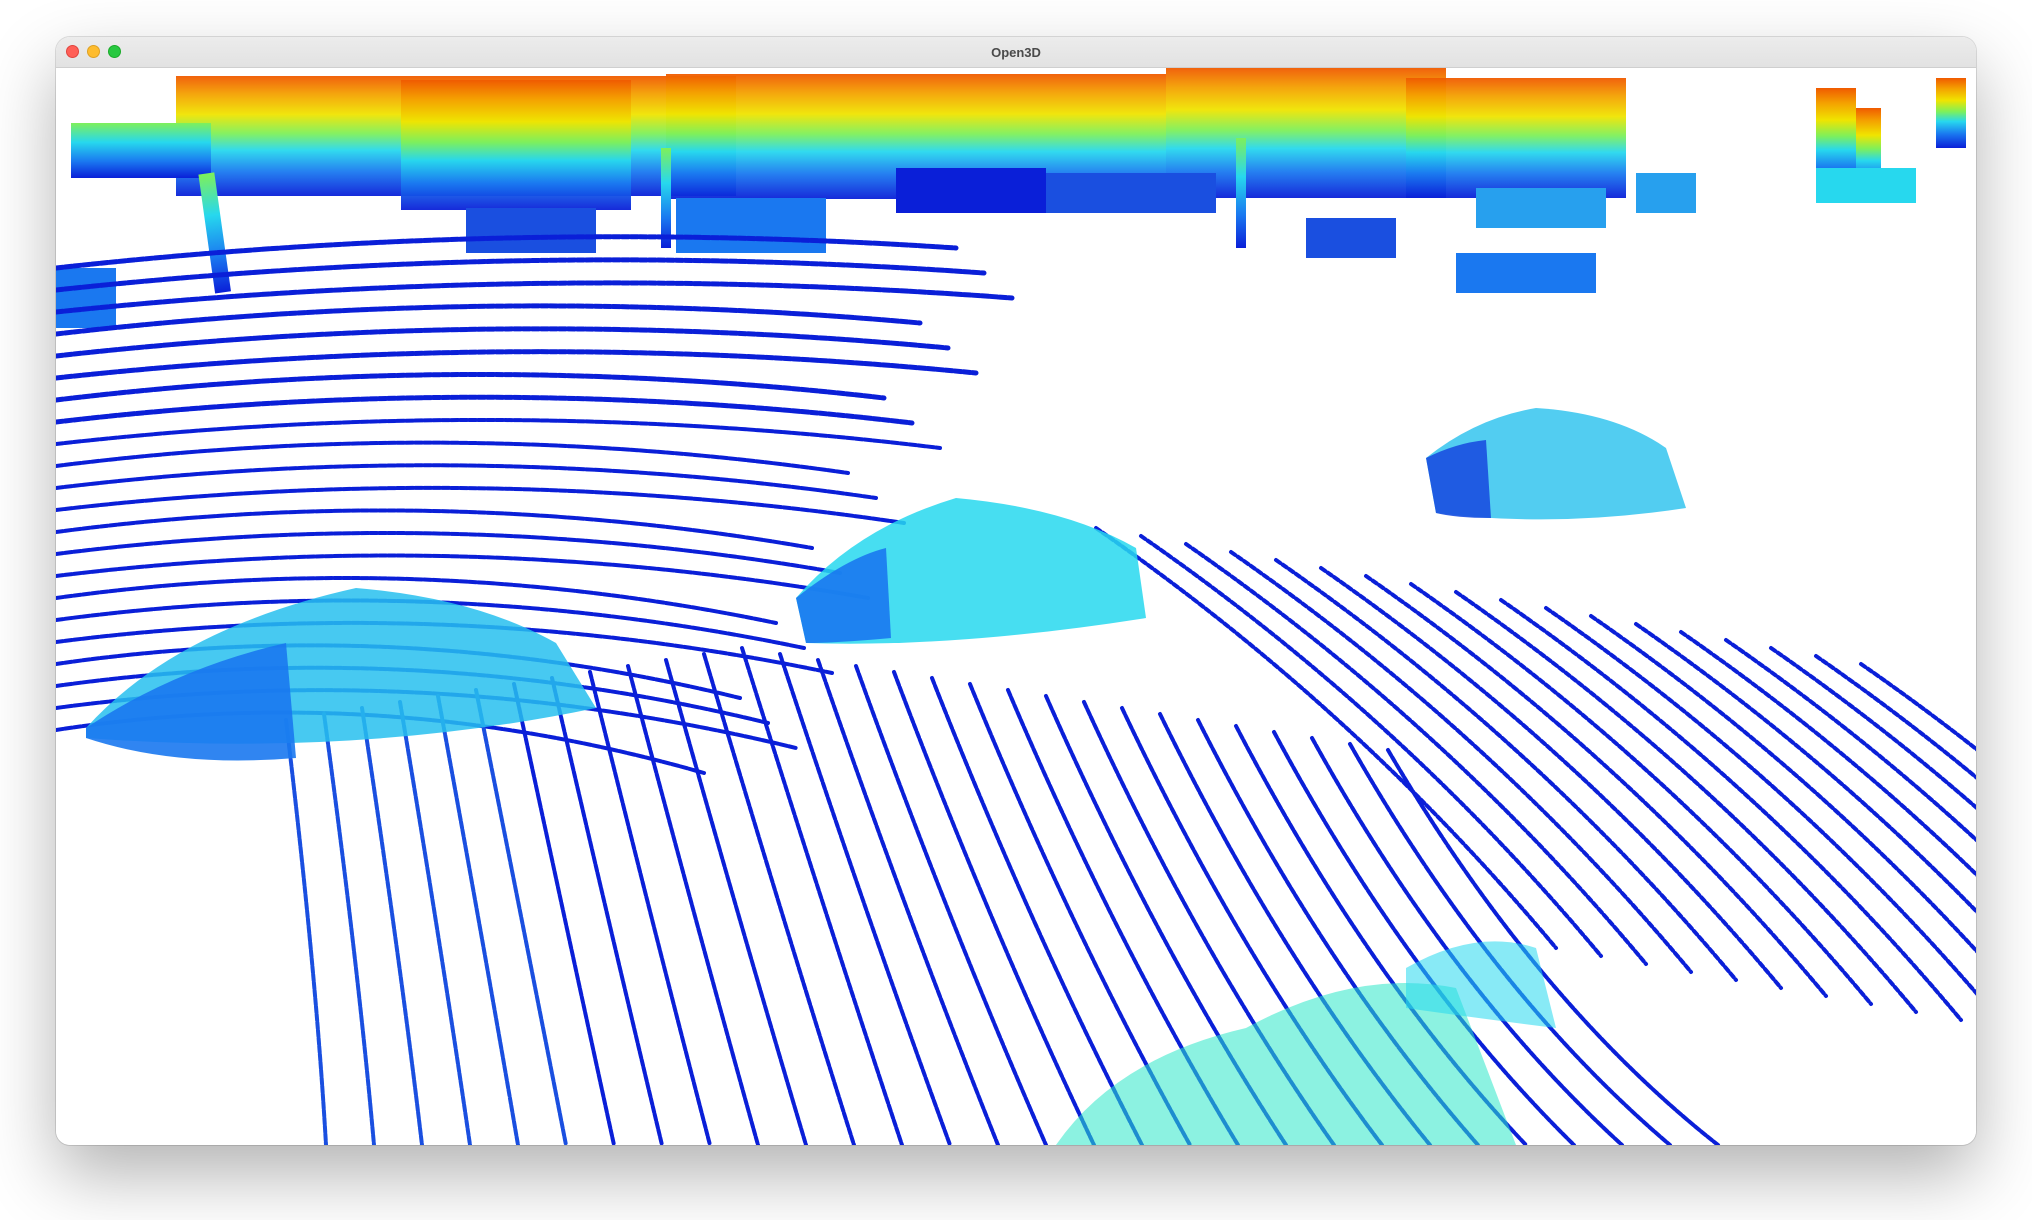 The width and height of the screenshot is (2032, 1220). Describe the element at coordinates (72, 51) in the screenshot. I see `close-window-button` at that location.